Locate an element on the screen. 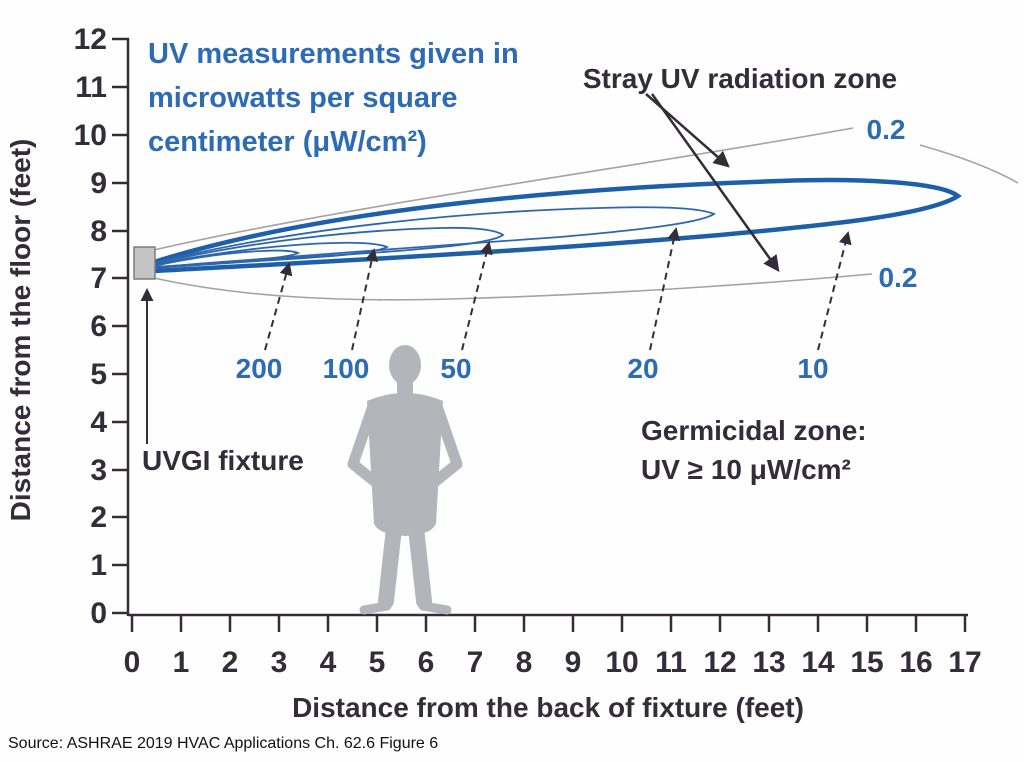  label-bg-02-top is located at coordinates (886, 128).